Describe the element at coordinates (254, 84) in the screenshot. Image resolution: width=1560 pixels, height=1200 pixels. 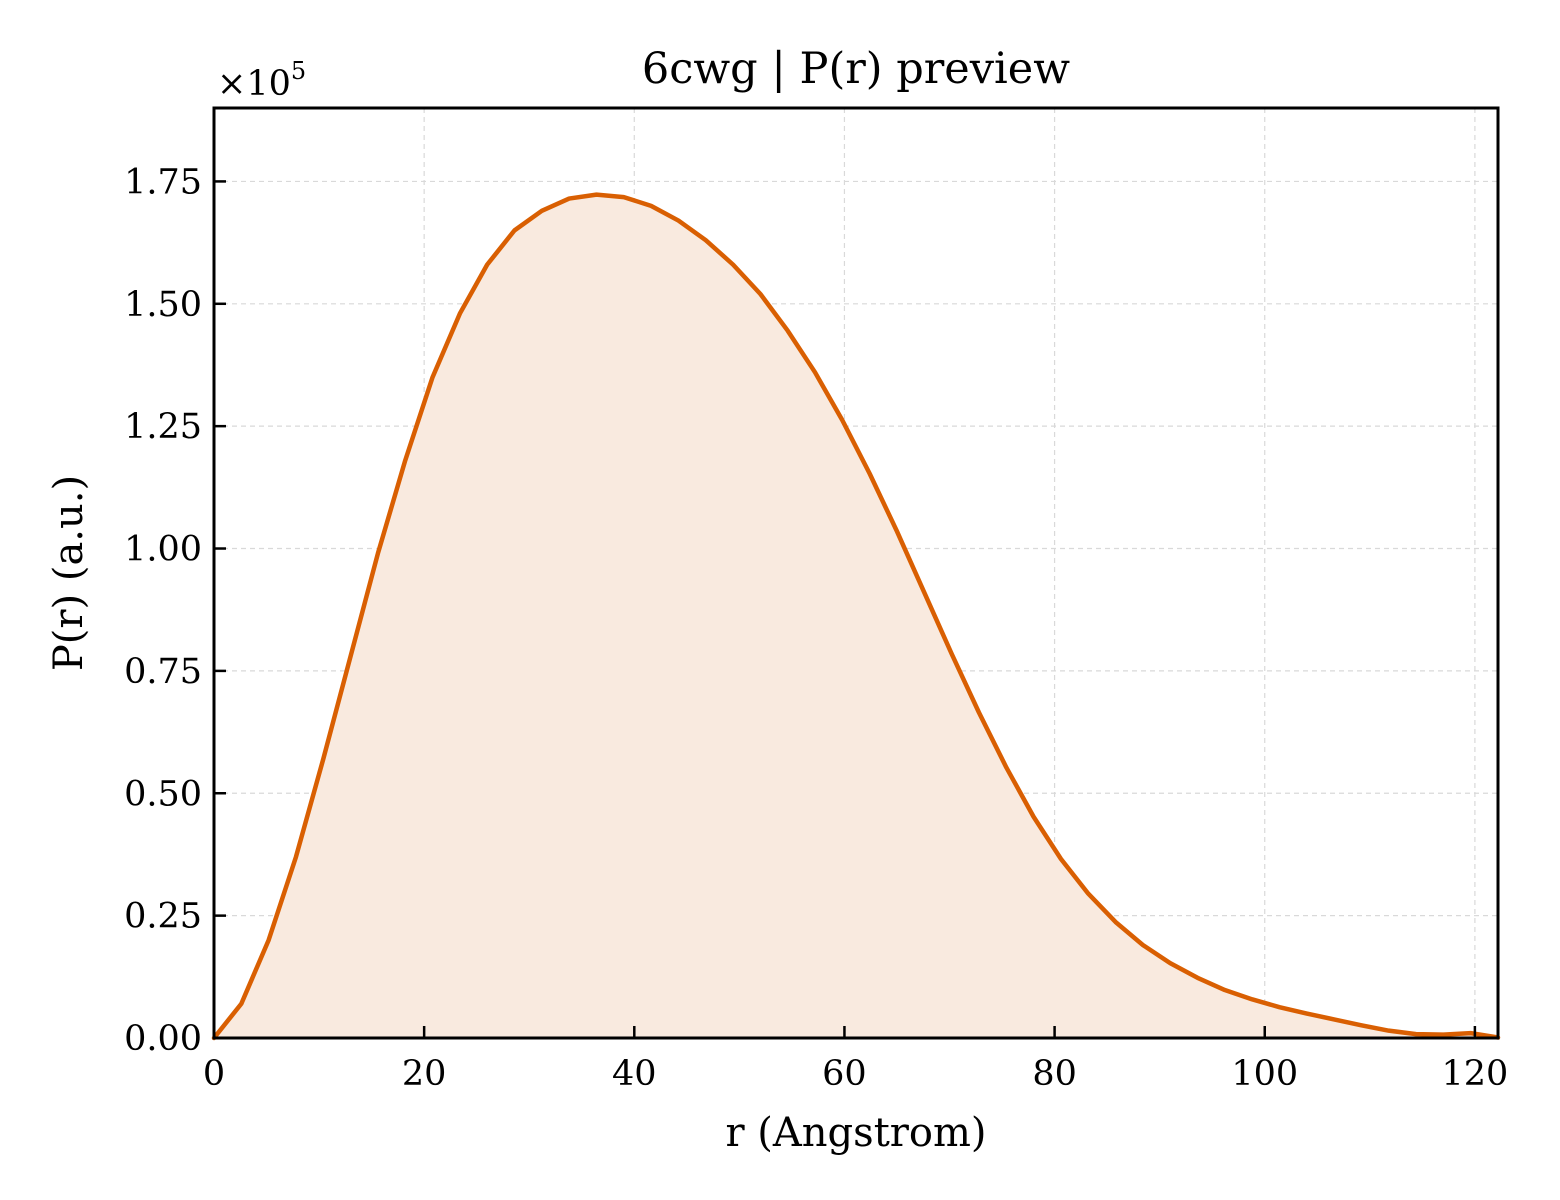
I see `y-offset-base: ×10` at that location.